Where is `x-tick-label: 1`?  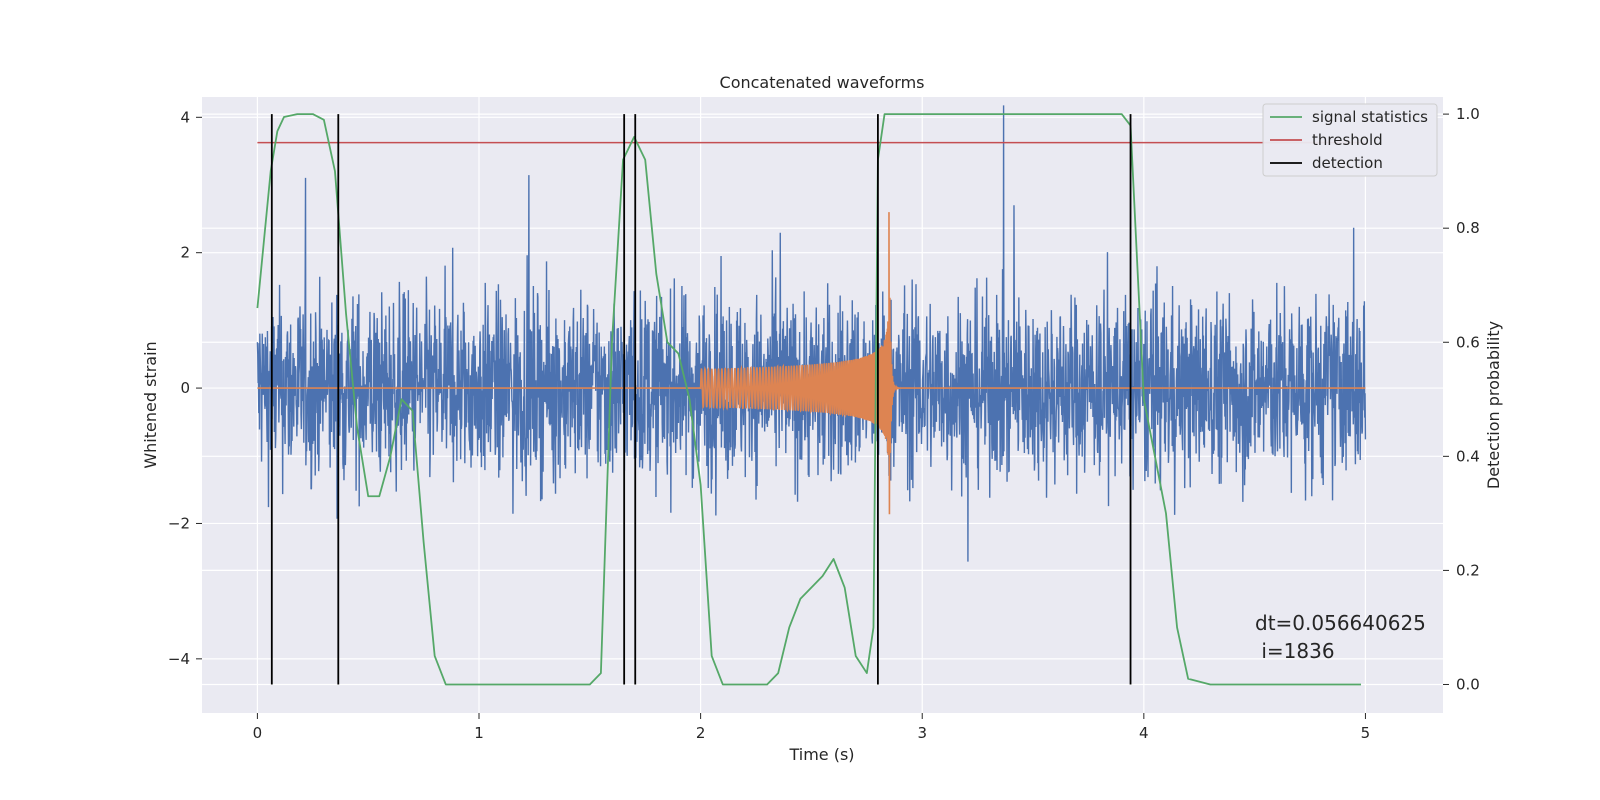 x-tick-label: 1 is located at coordinates (479, 733).